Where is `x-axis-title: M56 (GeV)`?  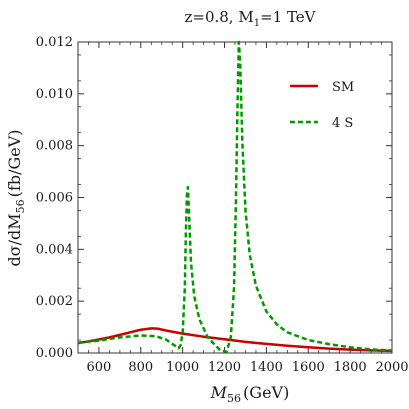 x-axis-title: M56 (GeV) is located at coordinates (250, 394).